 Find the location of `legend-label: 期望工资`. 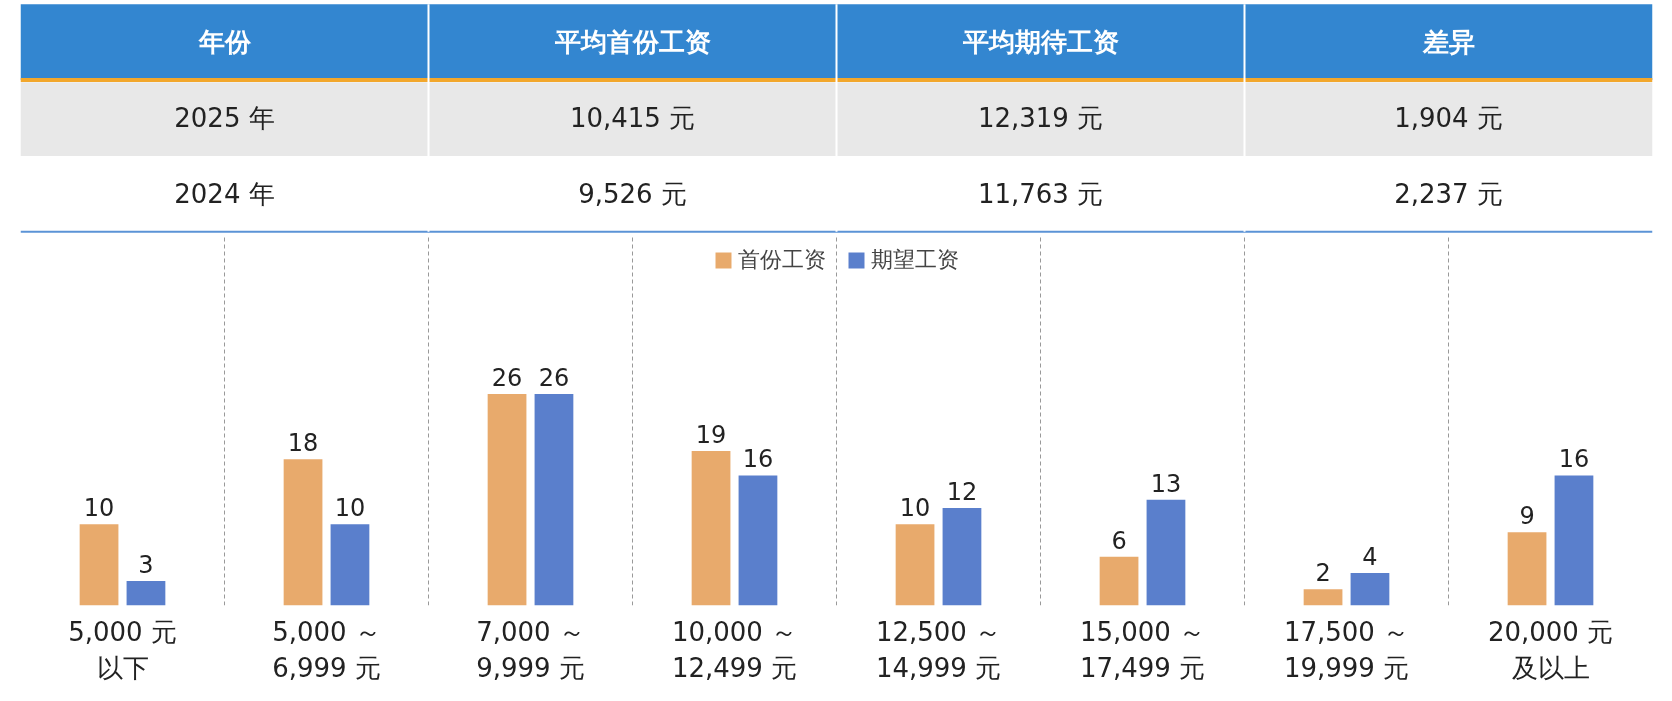

legend-label: 期望工资 is located at coordinates (915, 260).